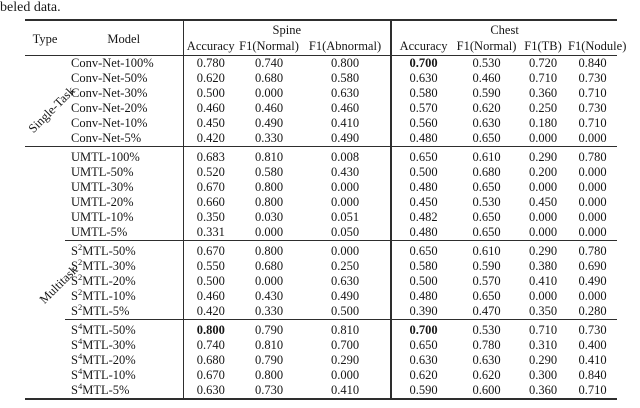 This screenshot has width=640, height=408. What do you see at coordinates (269, 360) in the screenshot?
I see `value-cell: 0.790` at bounding box center [269, 360].